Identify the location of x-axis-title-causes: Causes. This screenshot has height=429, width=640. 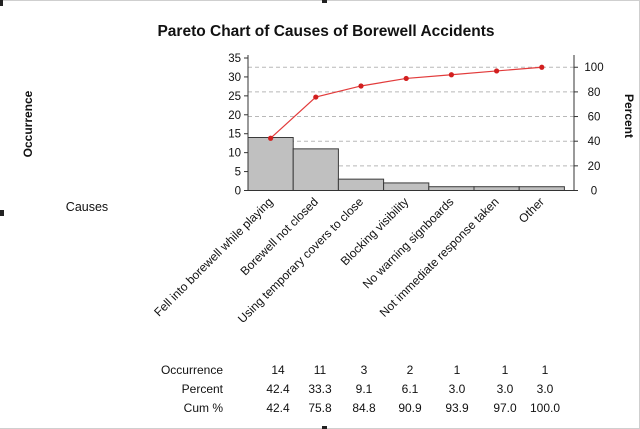
(87, 207).